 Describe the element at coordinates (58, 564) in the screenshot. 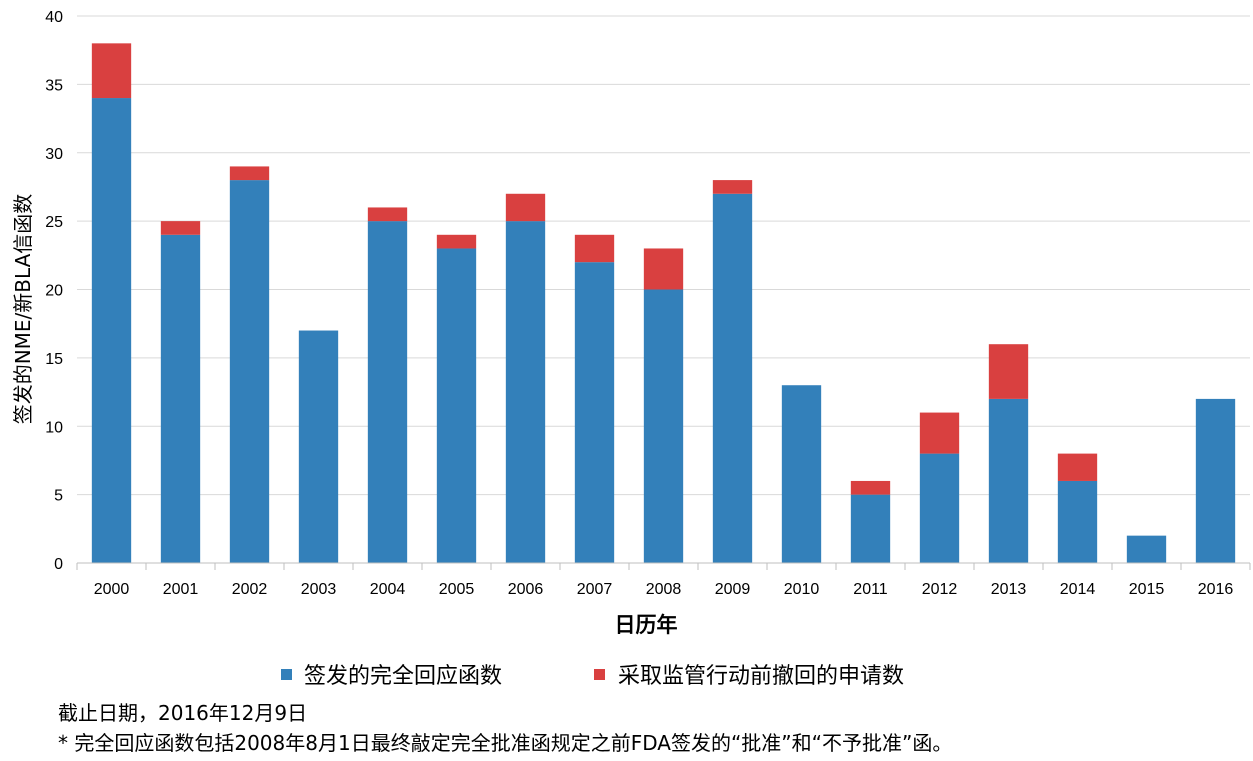

I see `y-tick-label-0: 0` at that location.